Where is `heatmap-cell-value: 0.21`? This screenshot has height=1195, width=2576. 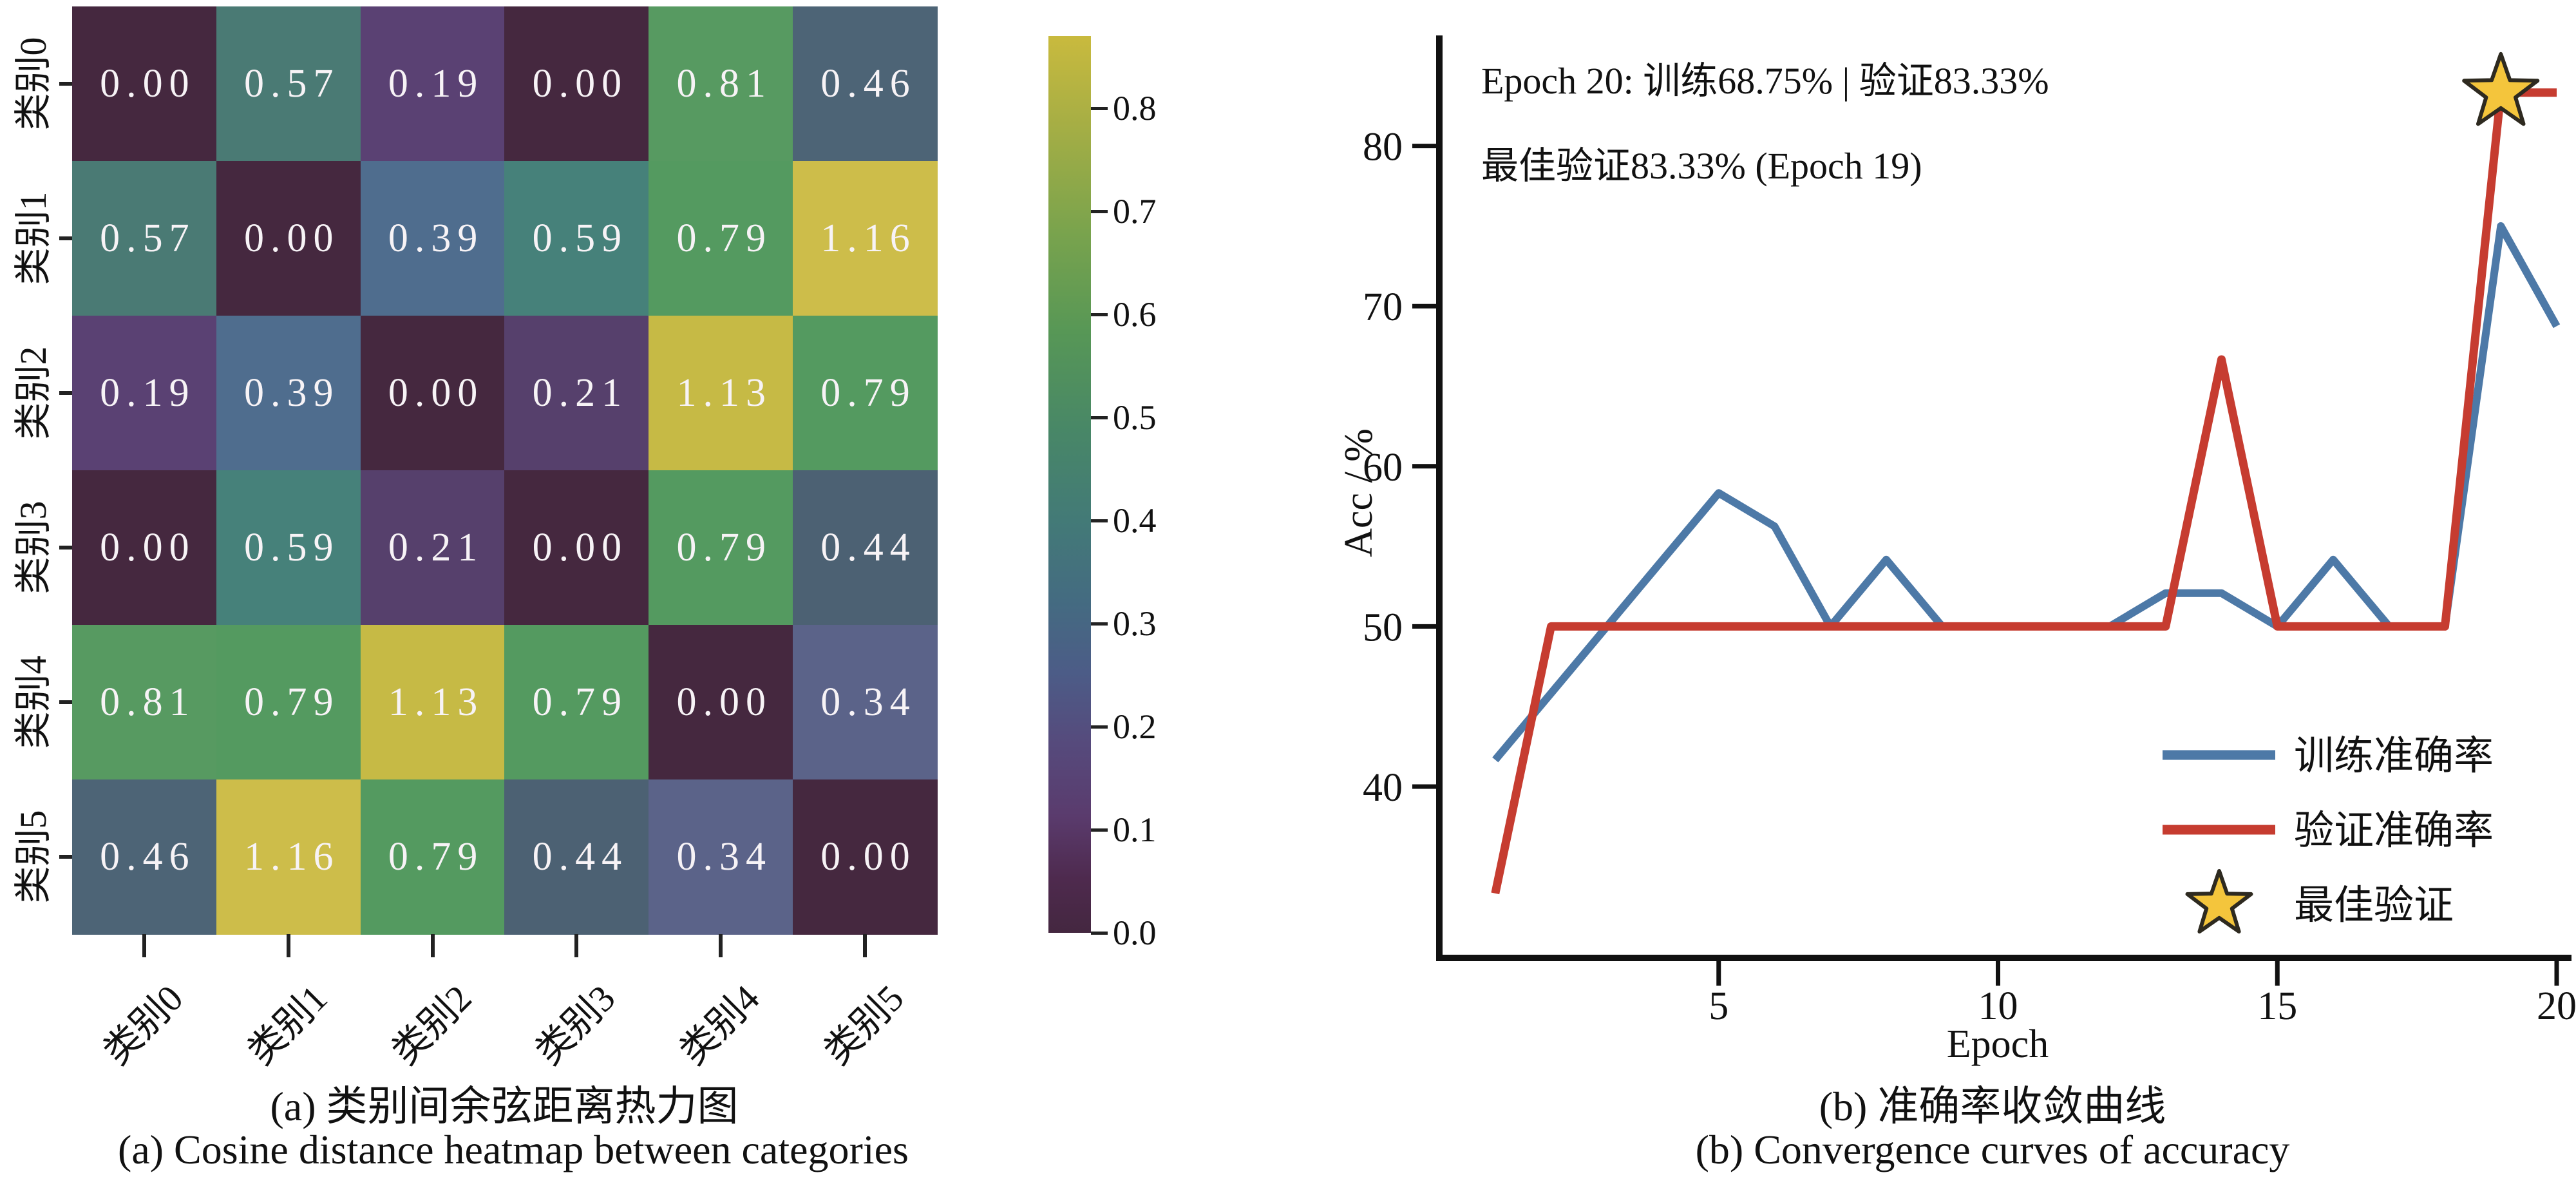 heatmap-cell-value: 0.21 is located at coordinates (436, 547).